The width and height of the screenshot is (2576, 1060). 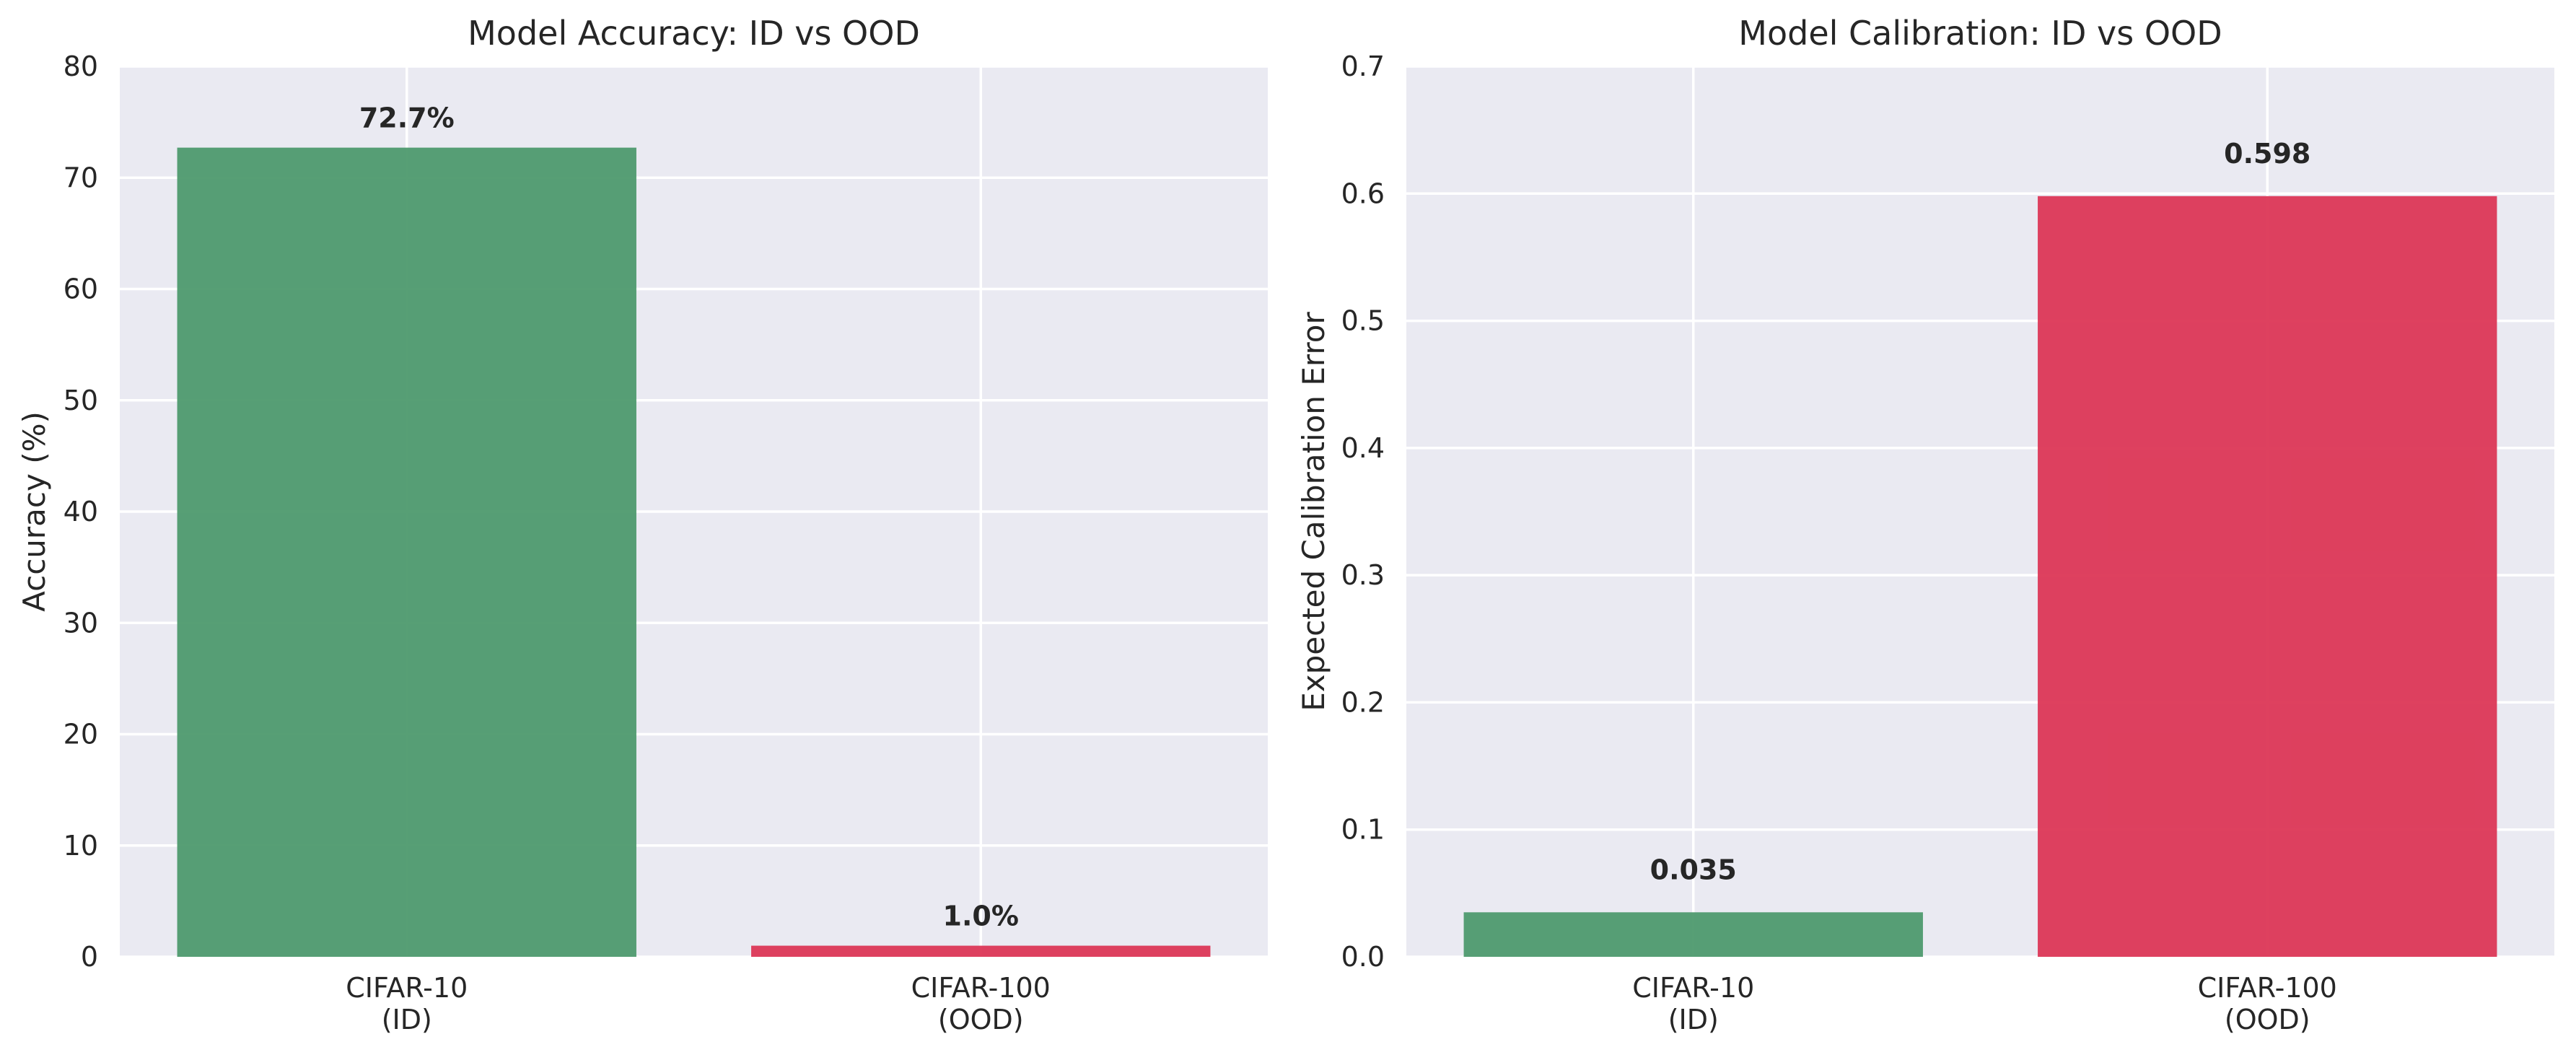 I want to click on chart-title: Model Calibration: ID vs OOD, so click(x=1980, y=33).